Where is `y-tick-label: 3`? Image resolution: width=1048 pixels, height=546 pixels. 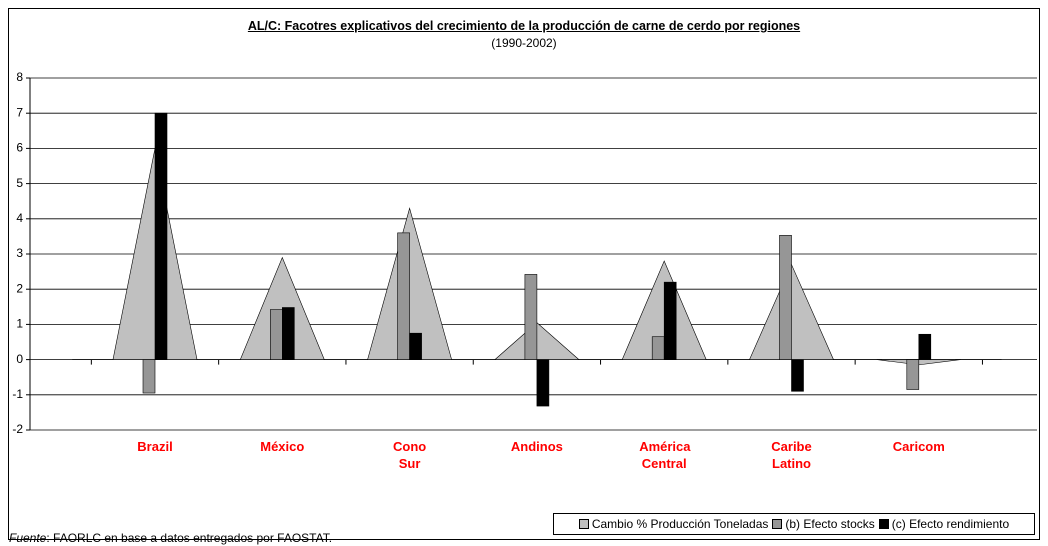 y-tick-label: 3 is located at coordinates (19, 253).